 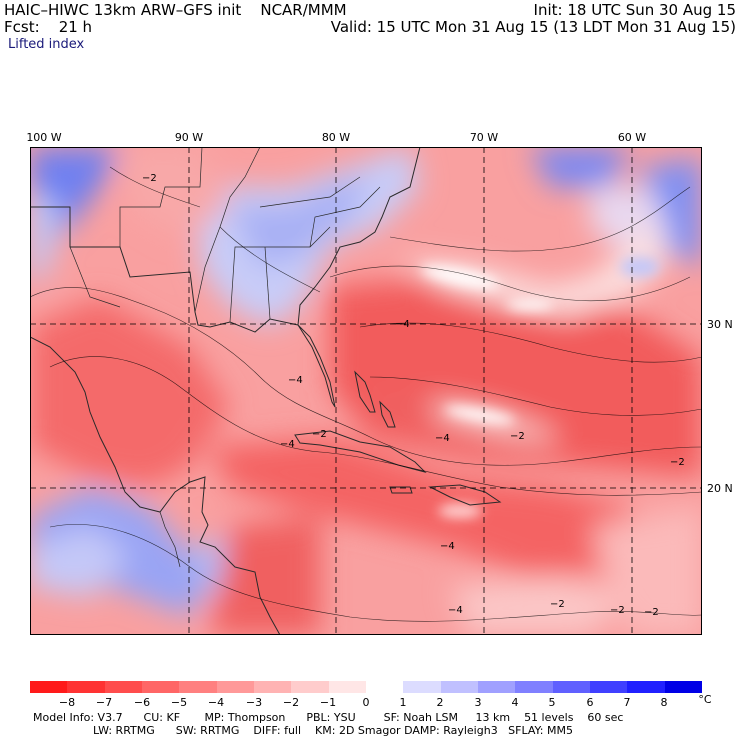 I want to click on colorbar-unit: °C, so click(x=705, y=699).